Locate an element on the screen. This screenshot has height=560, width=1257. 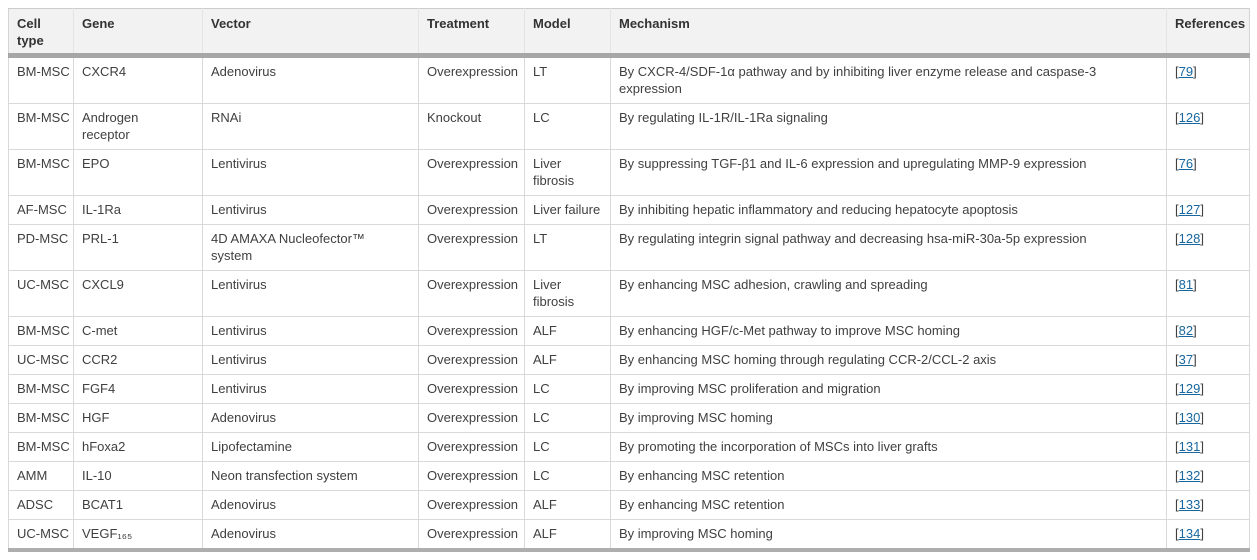
reference-link: 129 is located at coordinates (1189, 388).